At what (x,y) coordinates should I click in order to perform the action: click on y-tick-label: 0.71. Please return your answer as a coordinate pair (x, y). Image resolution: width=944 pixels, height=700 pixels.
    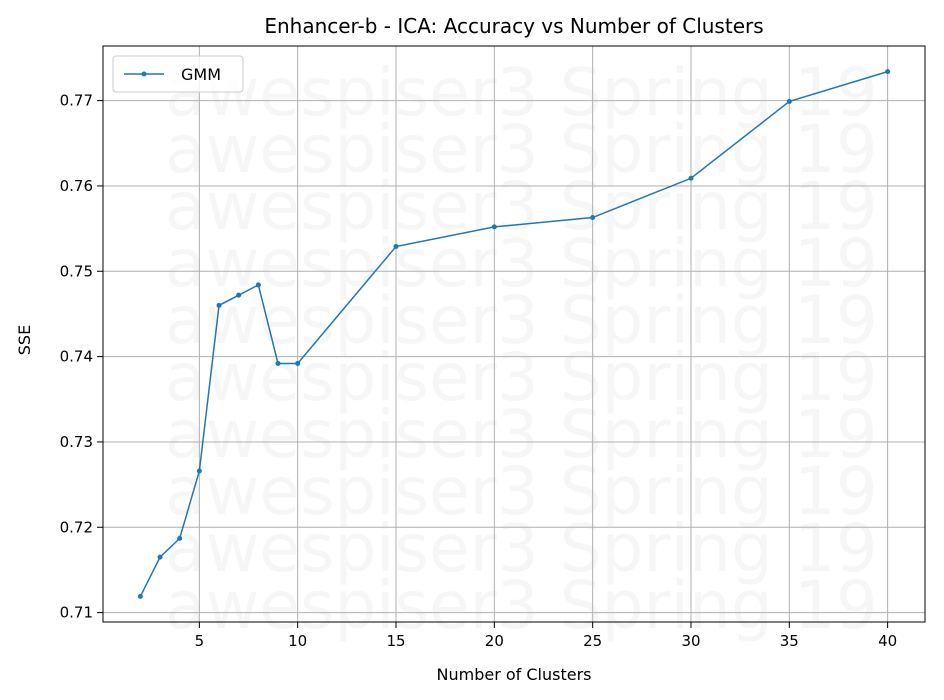
    Looking at the image, I should click on (76, 613).